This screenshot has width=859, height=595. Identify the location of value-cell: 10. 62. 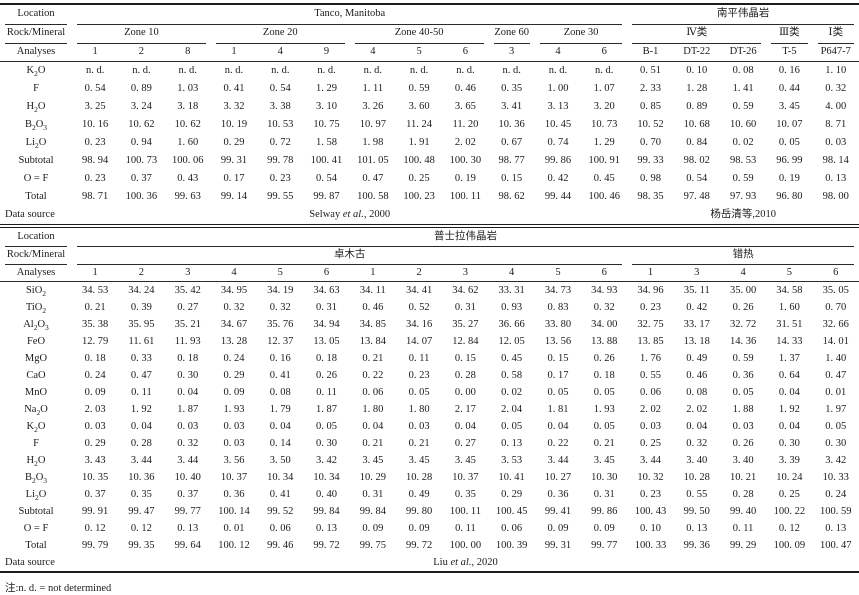
(141, 125).